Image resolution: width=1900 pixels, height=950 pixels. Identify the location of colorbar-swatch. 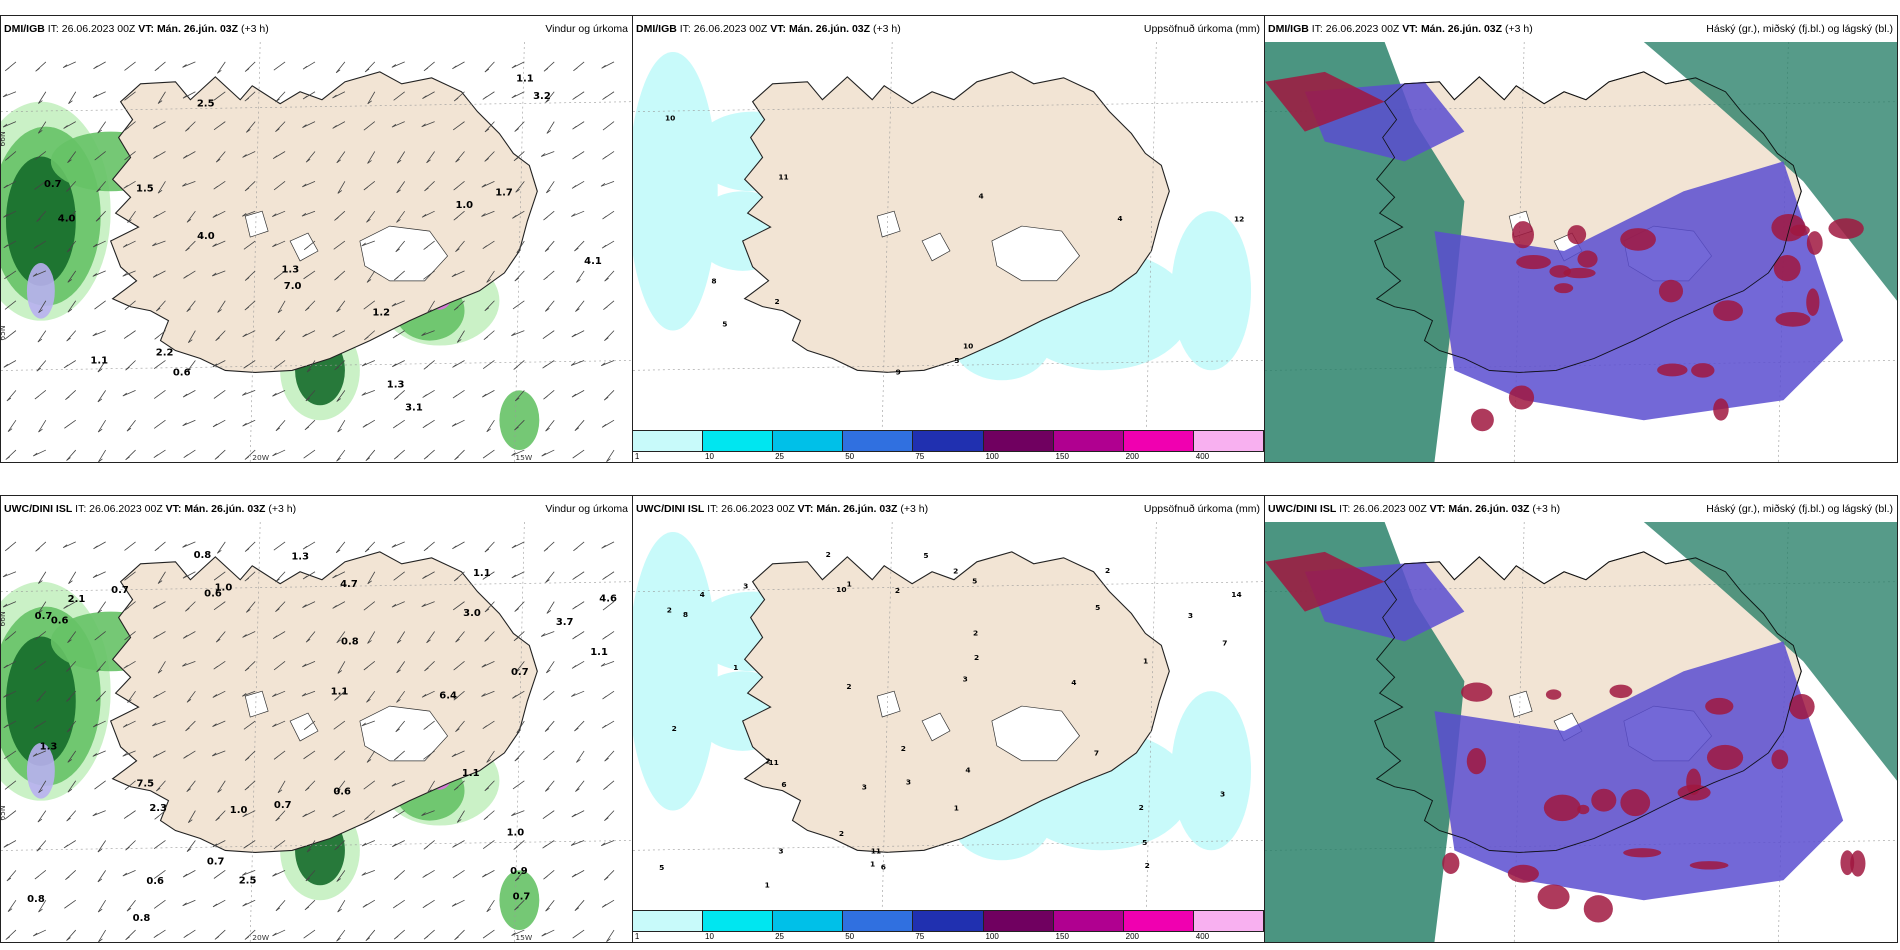
(948, 441).